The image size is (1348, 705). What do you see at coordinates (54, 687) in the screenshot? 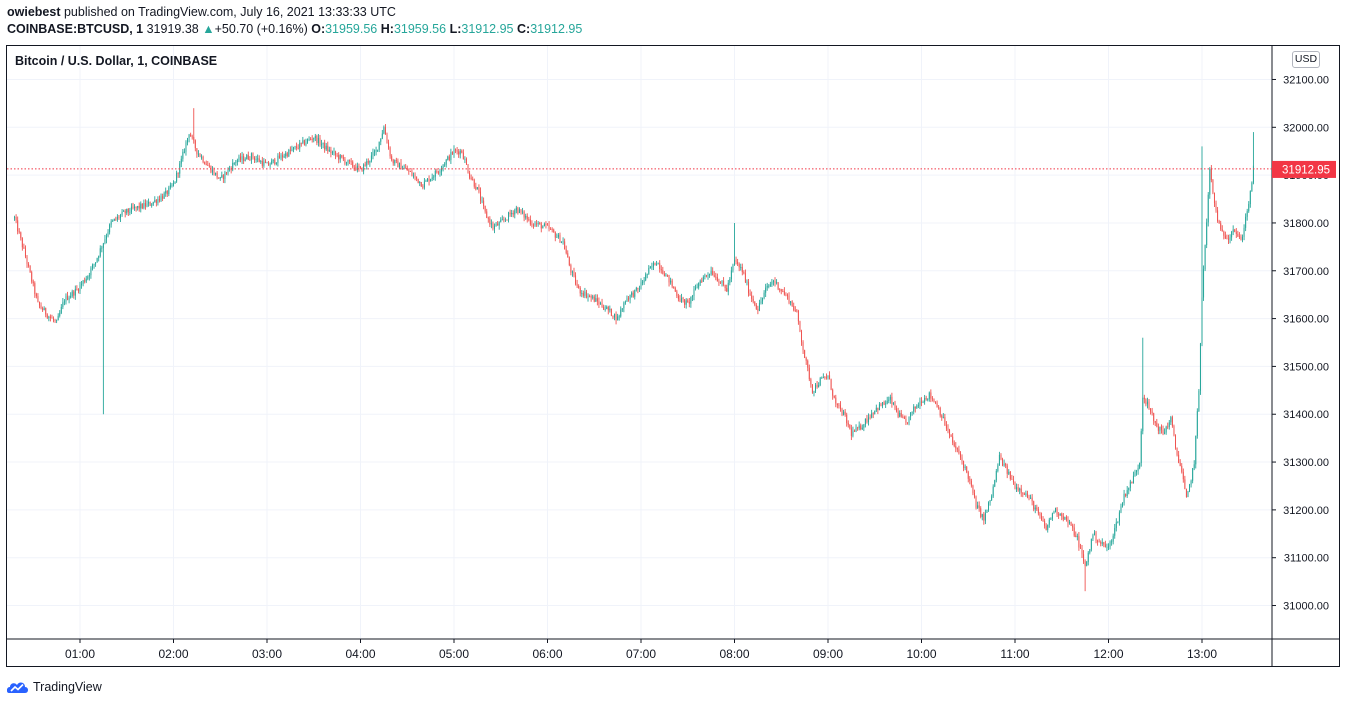
I see `tradingview-footer: TradingView` at bounding box center [54, 687].